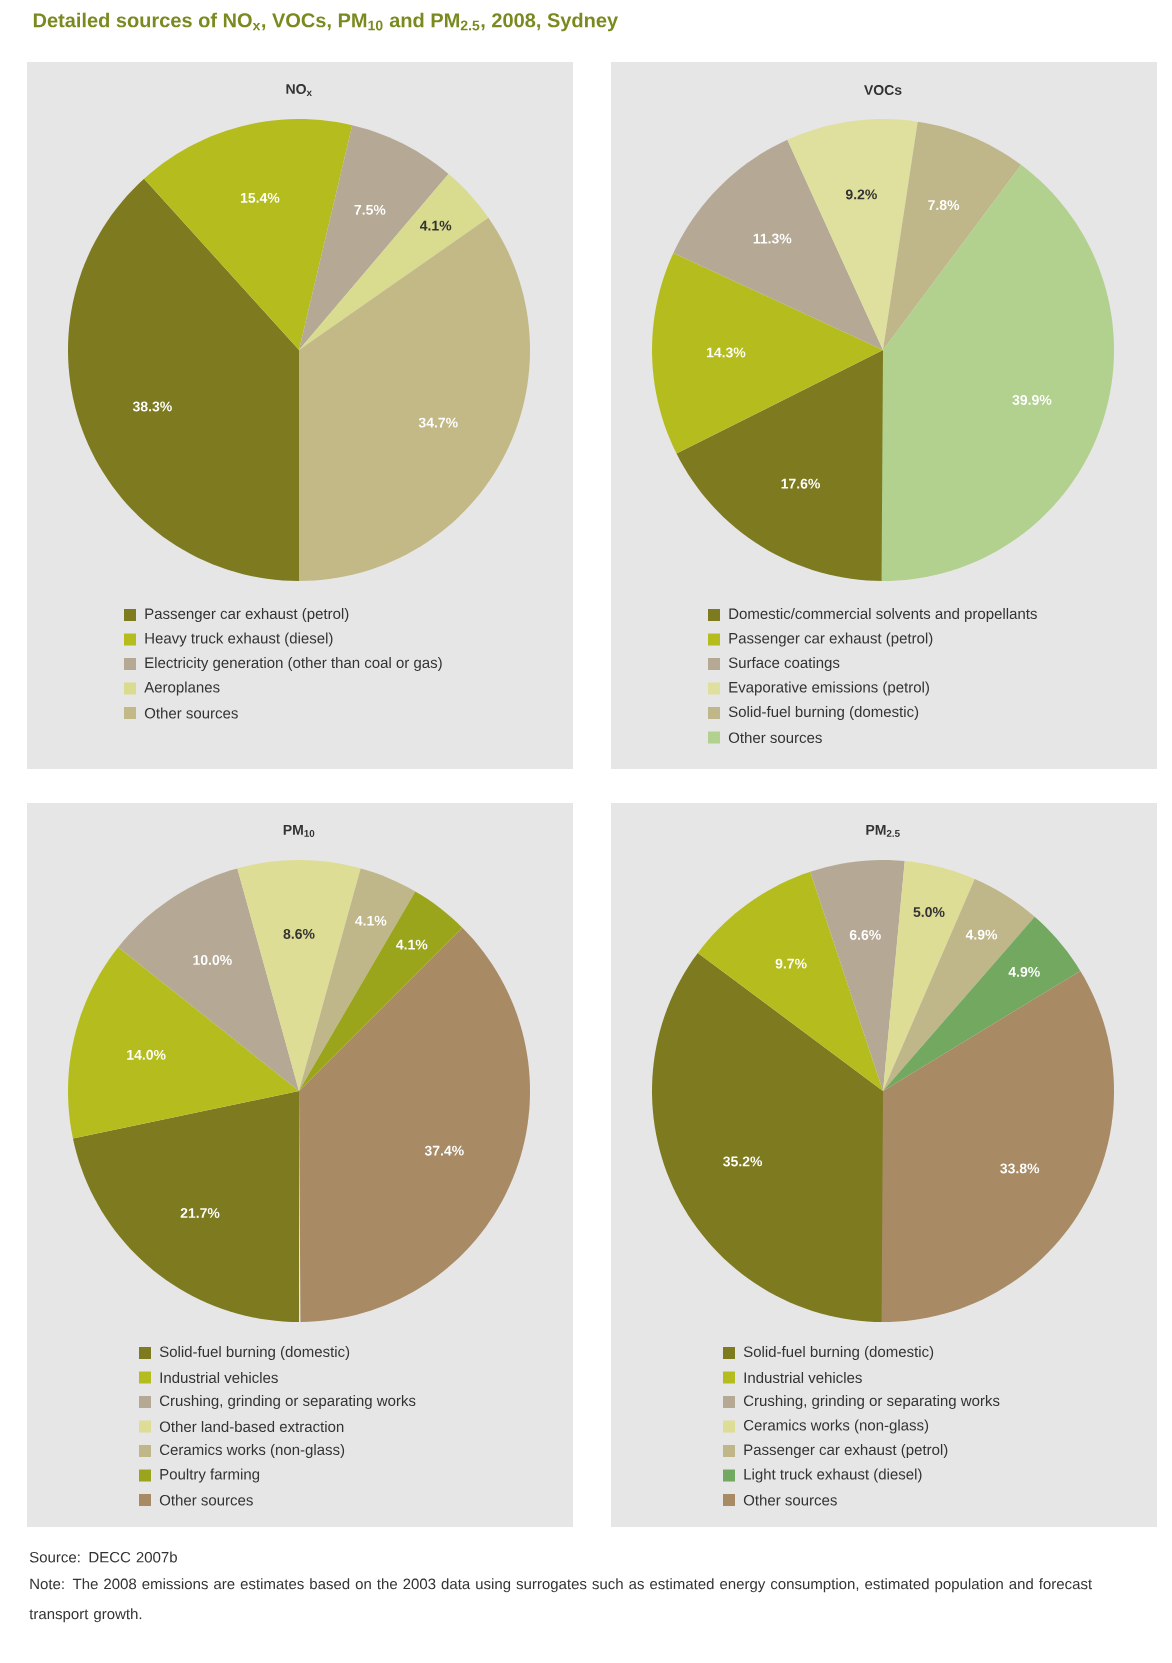 The width and height of the screenshot is (1172, 1663). Describe the element at coordinates (325, 22) in the screenshot. I see `text: Detailed sources of NO$_{x}$, VOCs, PM$_{10}$ and PM$_{2.5}$, 2008, Sydney` at that location.